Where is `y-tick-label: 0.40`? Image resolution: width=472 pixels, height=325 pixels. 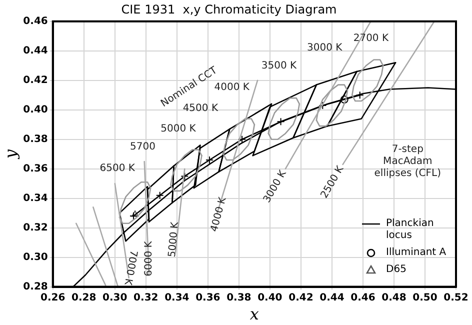 y-tick-label: 0.40 is located at coordinates (35, 110).